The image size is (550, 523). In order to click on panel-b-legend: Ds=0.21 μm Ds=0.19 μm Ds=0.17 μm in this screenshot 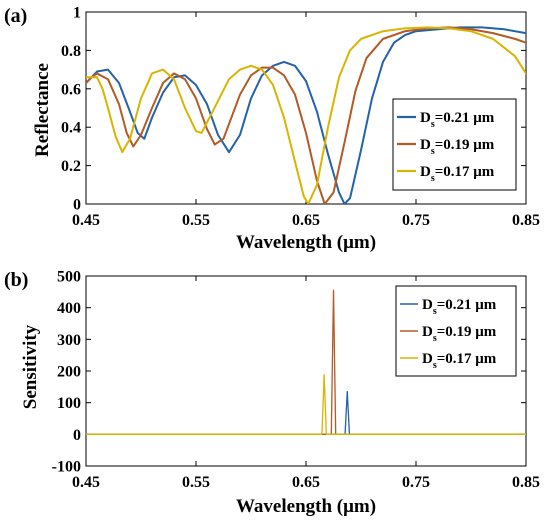, I will do `click(456, 331)`.